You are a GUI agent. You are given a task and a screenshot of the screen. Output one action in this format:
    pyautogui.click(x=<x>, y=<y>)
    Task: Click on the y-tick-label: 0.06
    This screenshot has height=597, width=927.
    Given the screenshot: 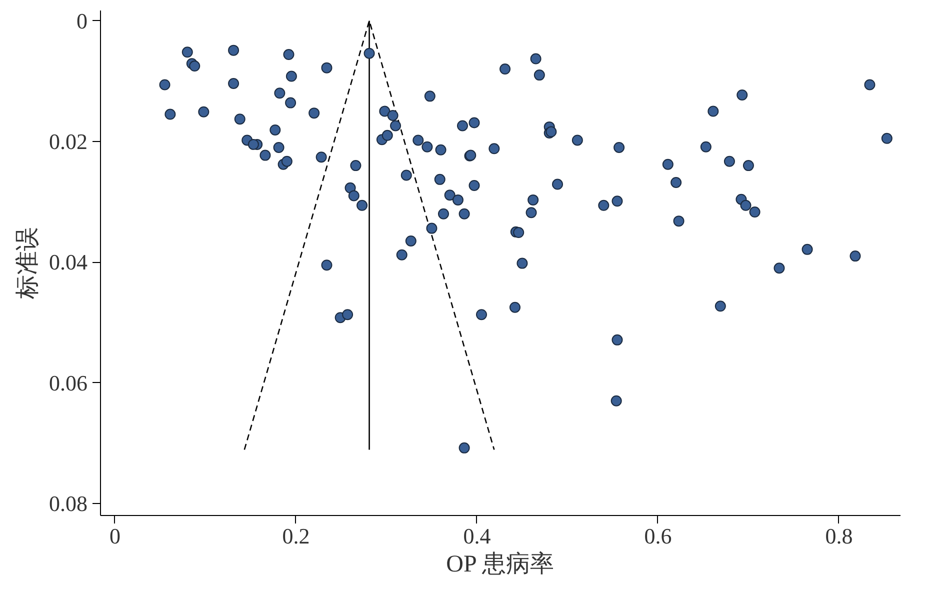 What is the action you would take?
    pyautogui.click(x=68, y=383)
    